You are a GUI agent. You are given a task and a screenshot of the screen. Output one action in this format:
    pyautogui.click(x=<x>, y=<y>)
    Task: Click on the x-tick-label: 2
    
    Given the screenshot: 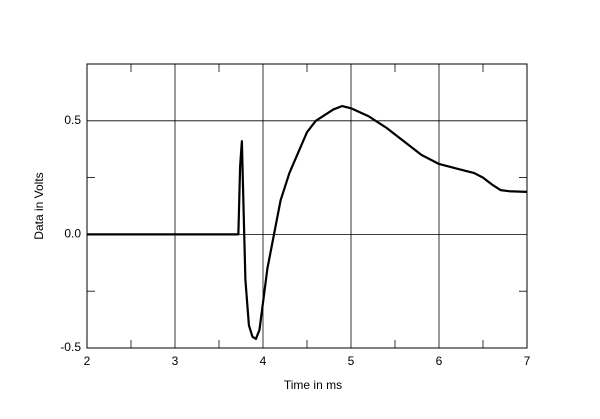 What is the action you would take?
    pyautogui.click(x=87, y=361)
    